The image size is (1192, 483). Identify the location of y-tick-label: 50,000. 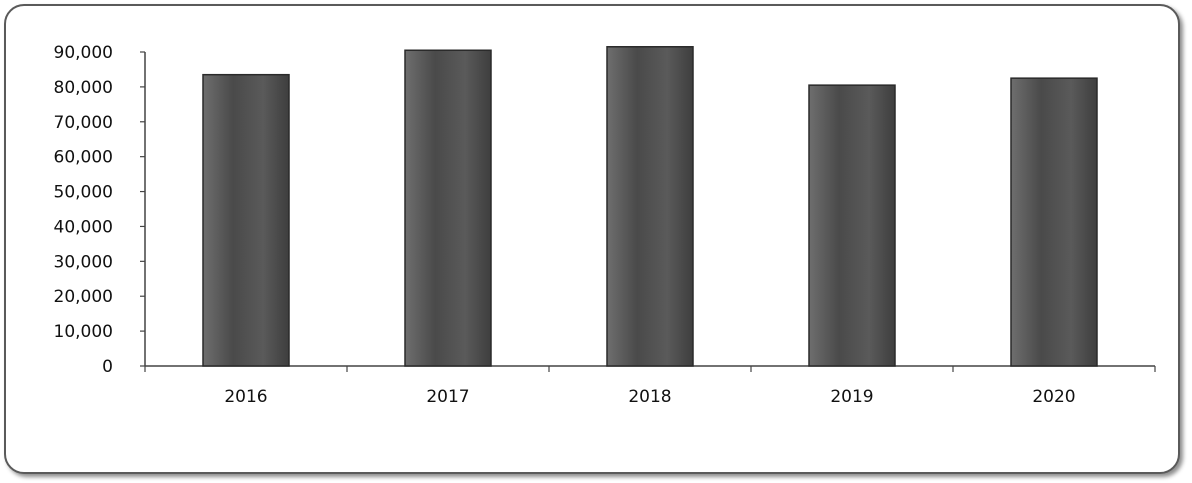
(83, 193).